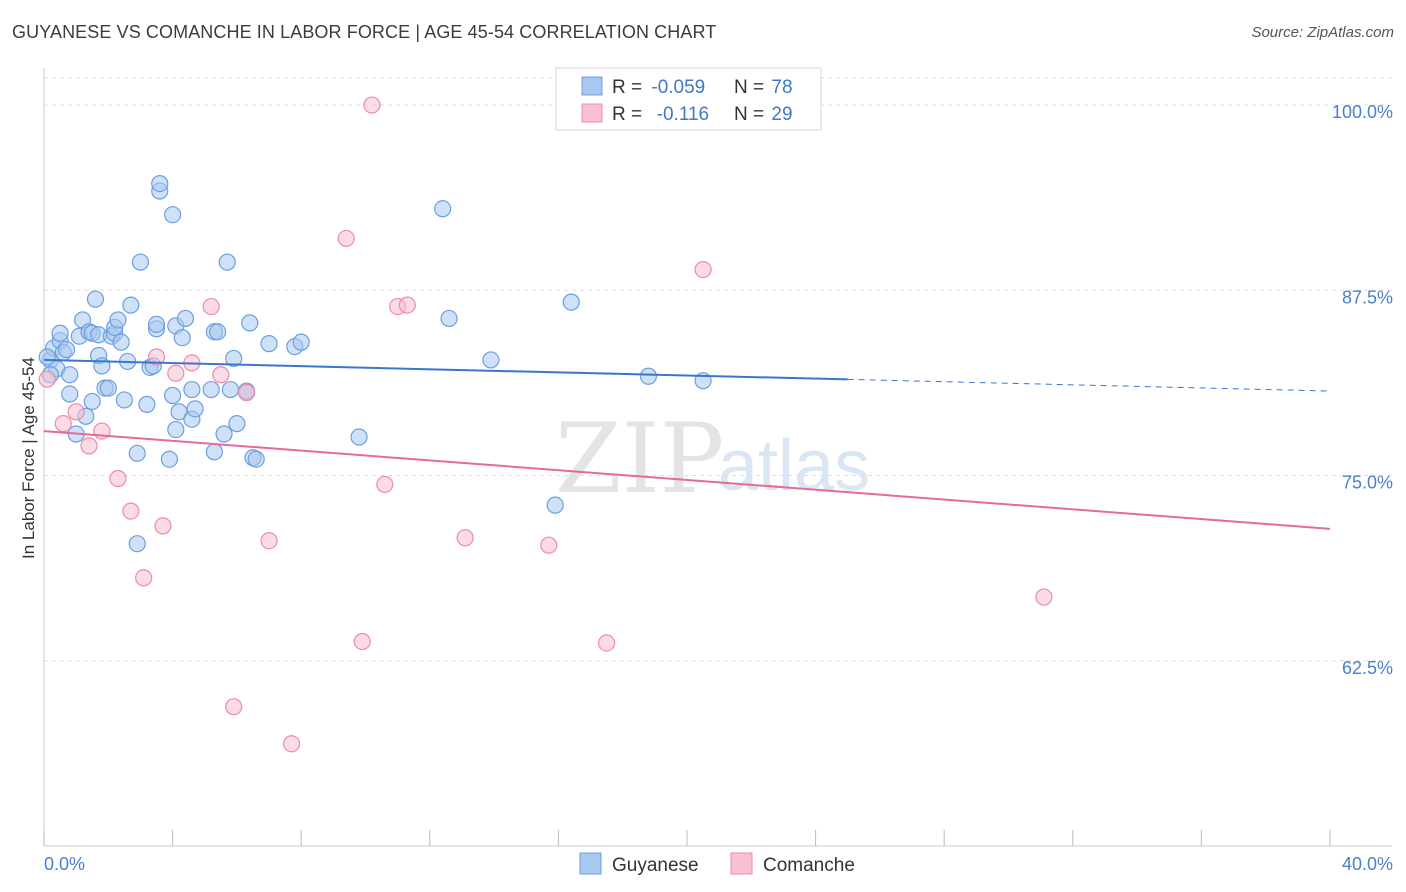  I want to click on legend-n-guyanese: N = 78, so click(763, 87).